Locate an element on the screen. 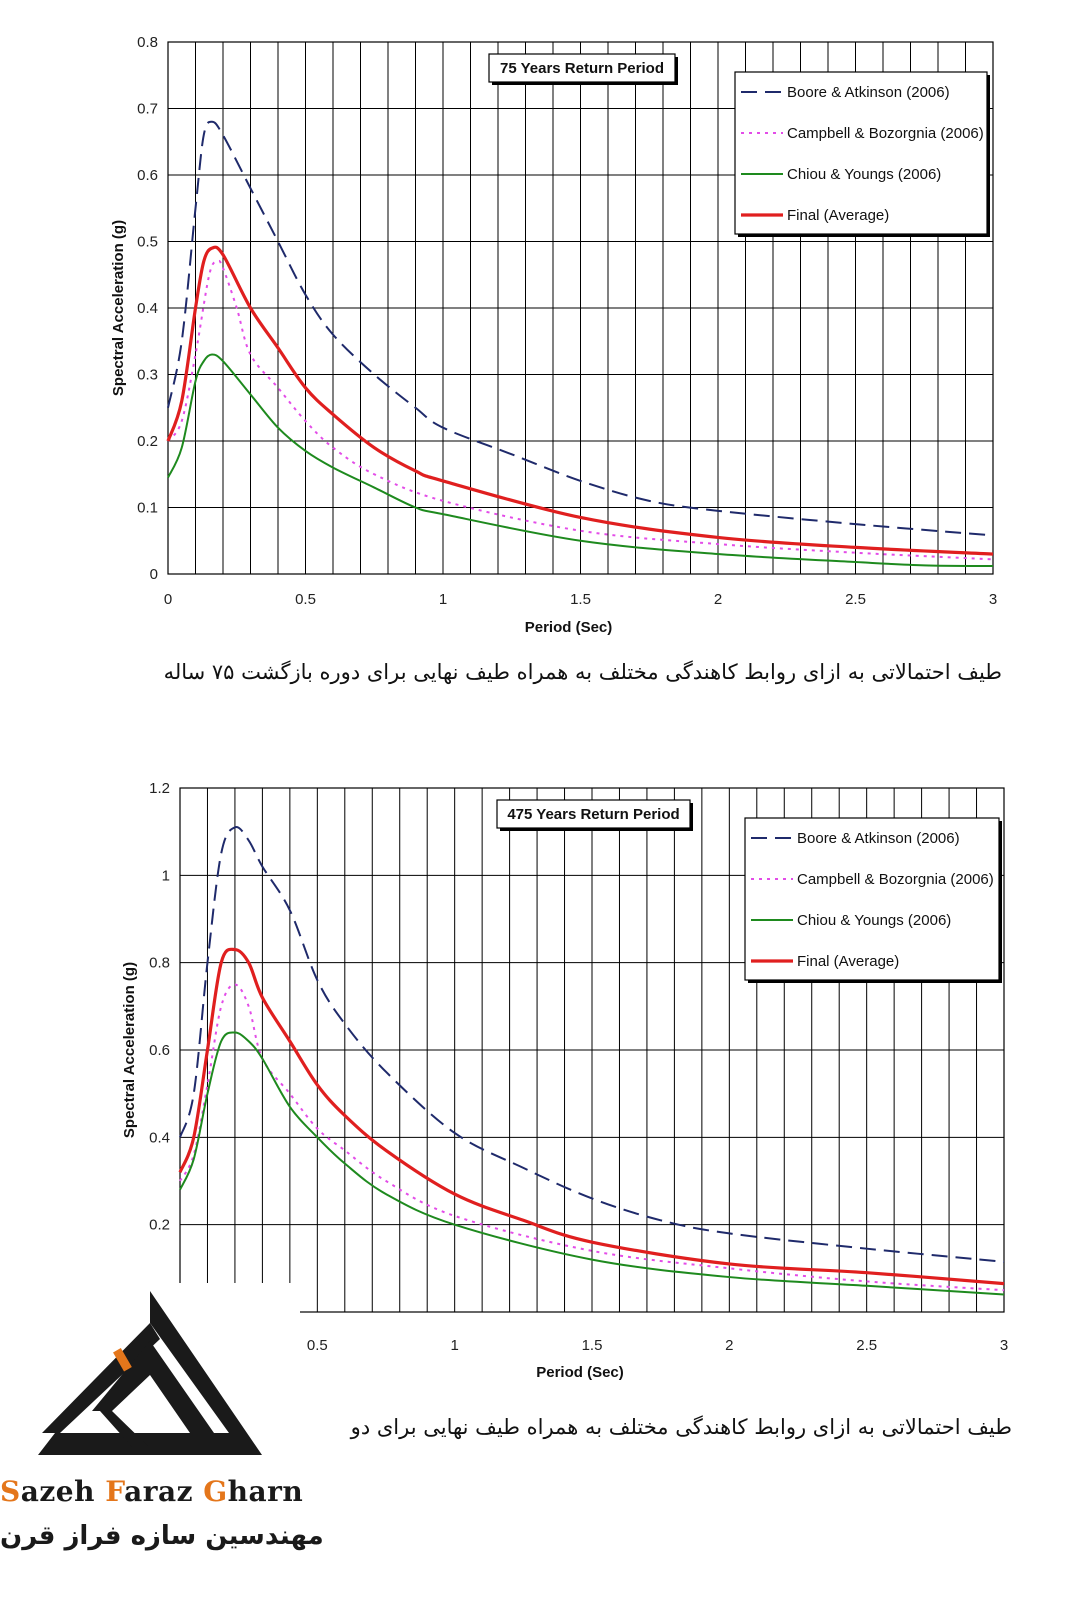 This screenshot has width=1070, height=1609. y-tick-label: 0 is located at coordinates (154, 574).